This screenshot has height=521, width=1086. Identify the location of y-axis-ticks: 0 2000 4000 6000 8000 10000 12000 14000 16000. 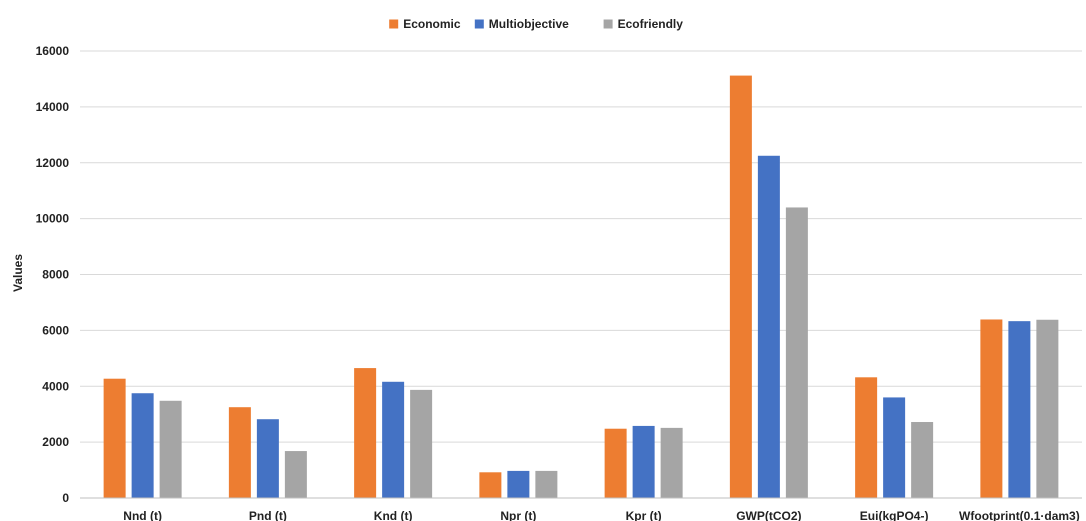
(53, 274).